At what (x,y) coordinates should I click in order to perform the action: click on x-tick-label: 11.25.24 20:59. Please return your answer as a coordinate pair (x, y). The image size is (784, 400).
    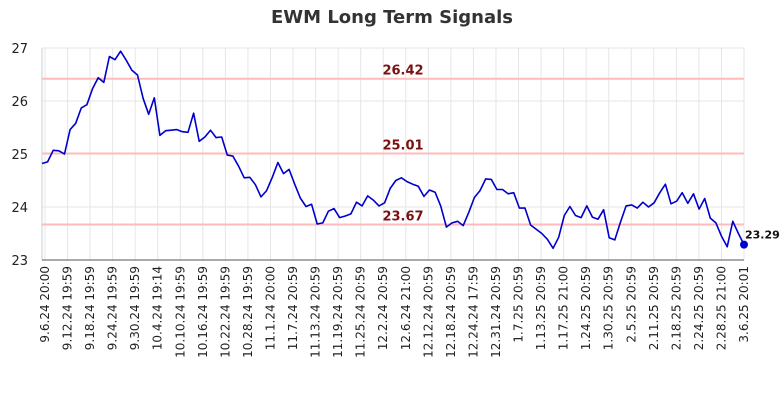
    Looking at the image, I should click on (361, 312).